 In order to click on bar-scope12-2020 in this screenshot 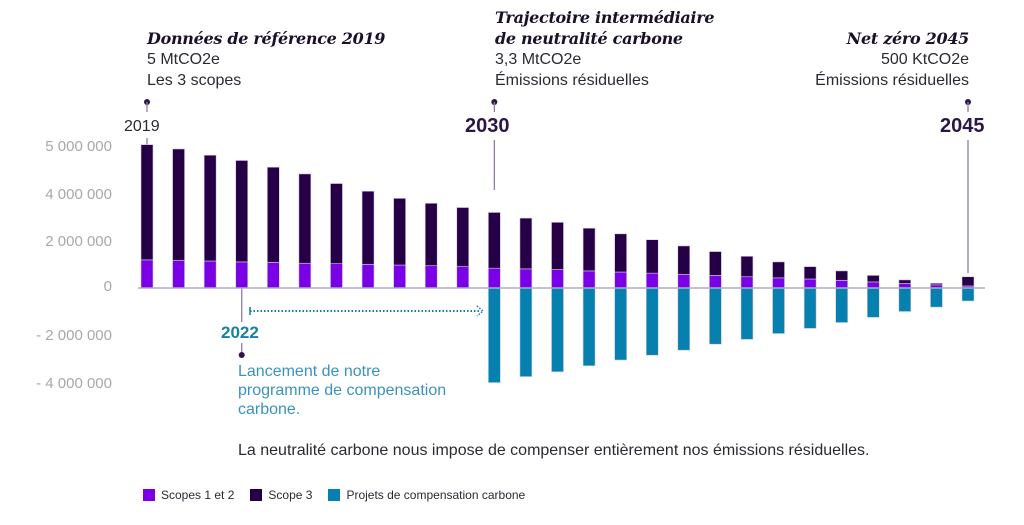, I will do `click(178, 274)`.